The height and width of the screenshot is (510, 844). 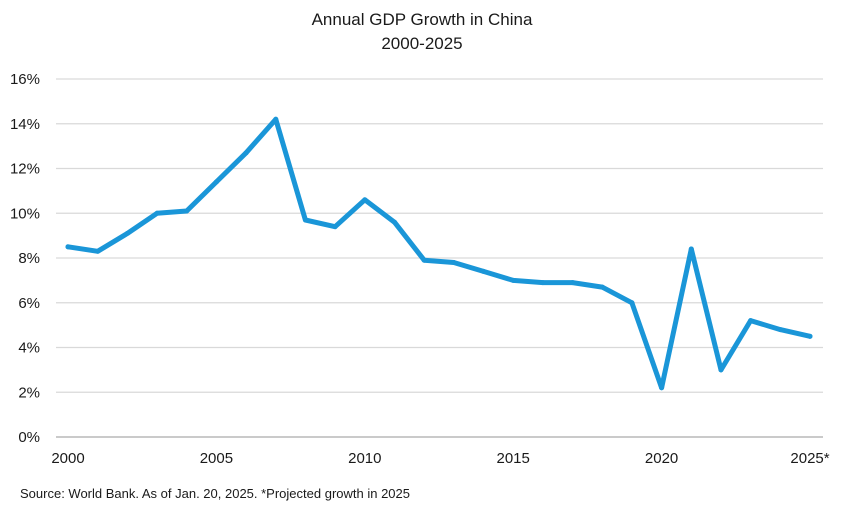 I want to click on x-tick-label: 2000, so click(x=67, y=458).